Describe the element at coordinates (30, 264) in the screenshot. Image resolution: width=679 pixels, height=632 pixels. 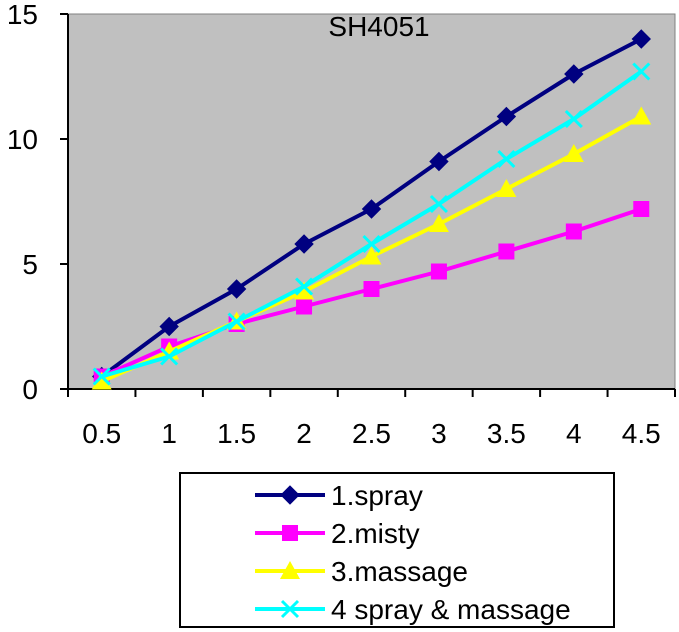
I see `y-tick-label: 5` at that location.